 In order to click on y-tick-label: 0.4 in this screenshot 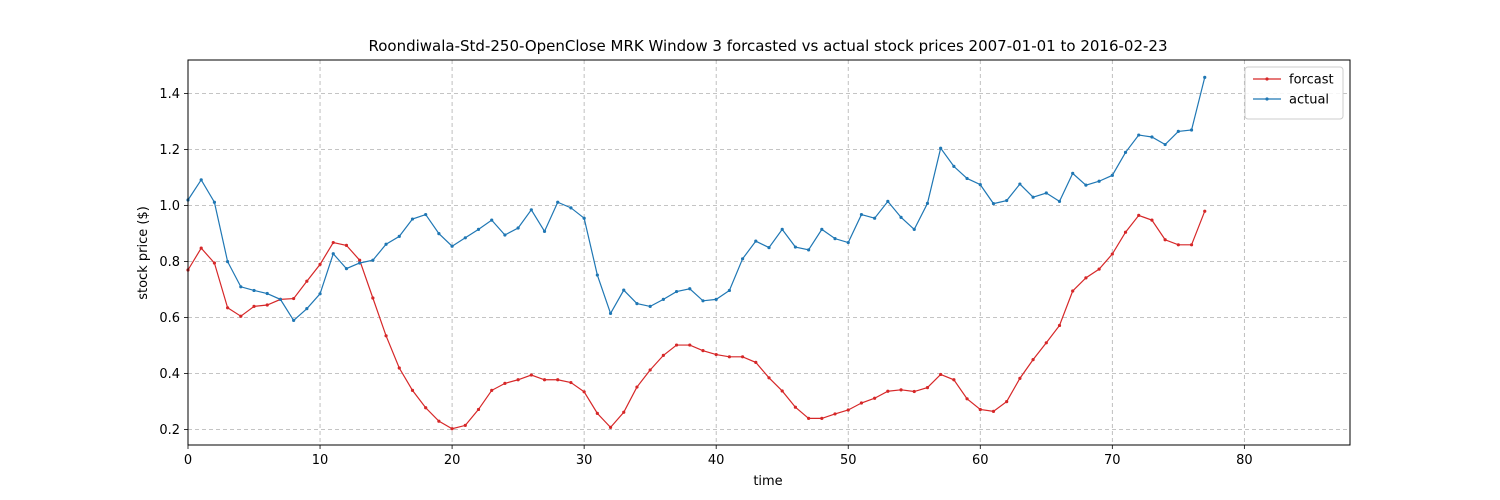, I will do `click(169, 374)`.